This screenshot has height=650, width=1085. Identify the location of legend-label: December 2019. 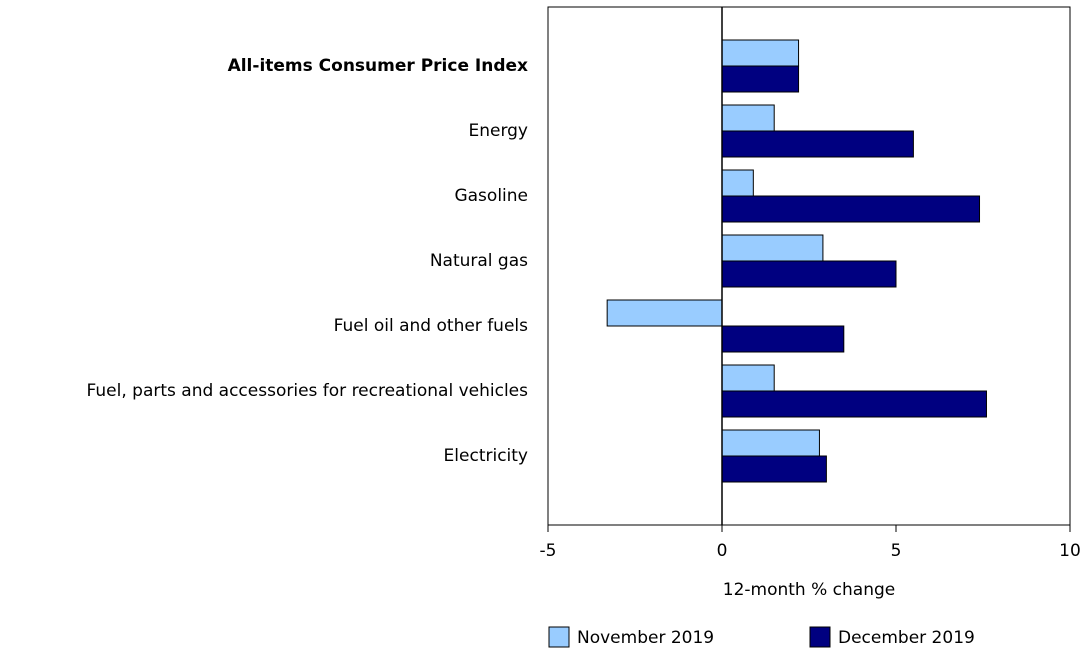
(906, 638).